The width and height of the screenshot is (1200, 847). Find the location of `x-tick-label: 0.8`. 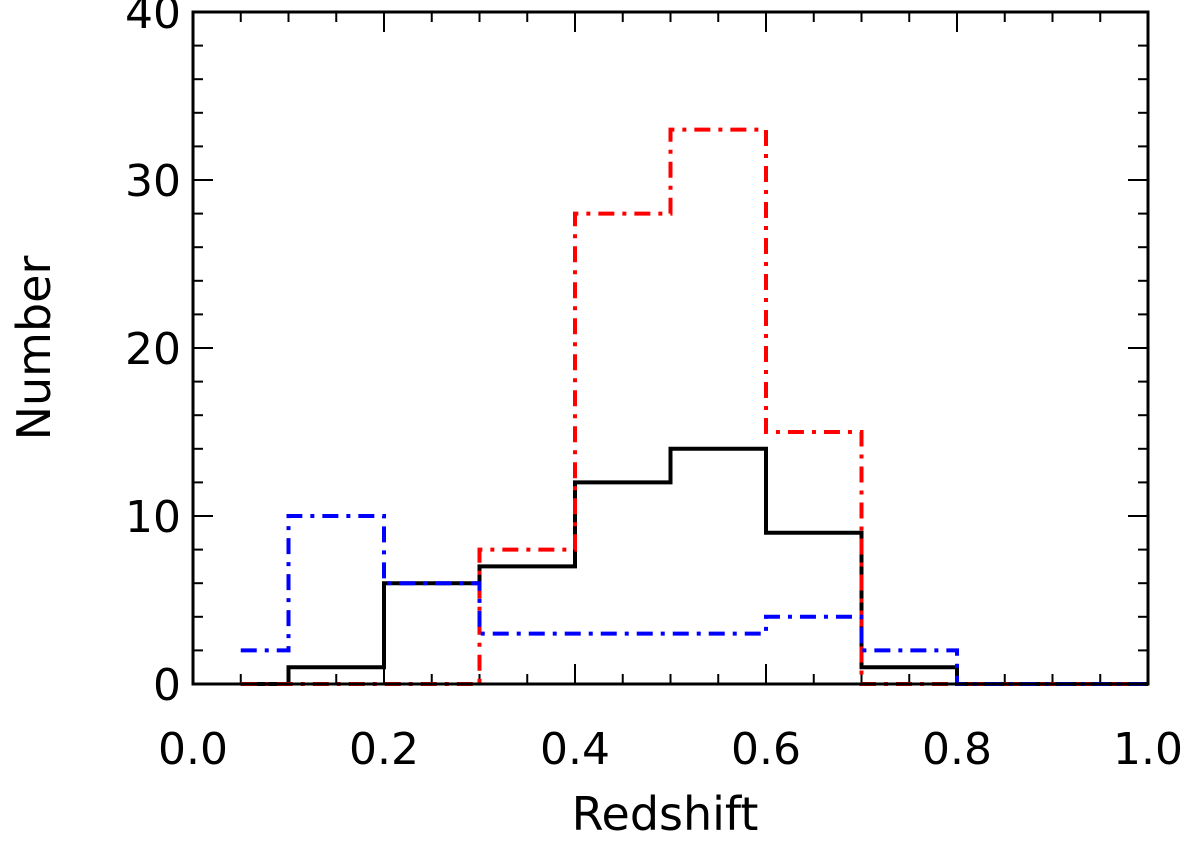

x-tick-label: 0.8 is located at coordinates (957, 749).